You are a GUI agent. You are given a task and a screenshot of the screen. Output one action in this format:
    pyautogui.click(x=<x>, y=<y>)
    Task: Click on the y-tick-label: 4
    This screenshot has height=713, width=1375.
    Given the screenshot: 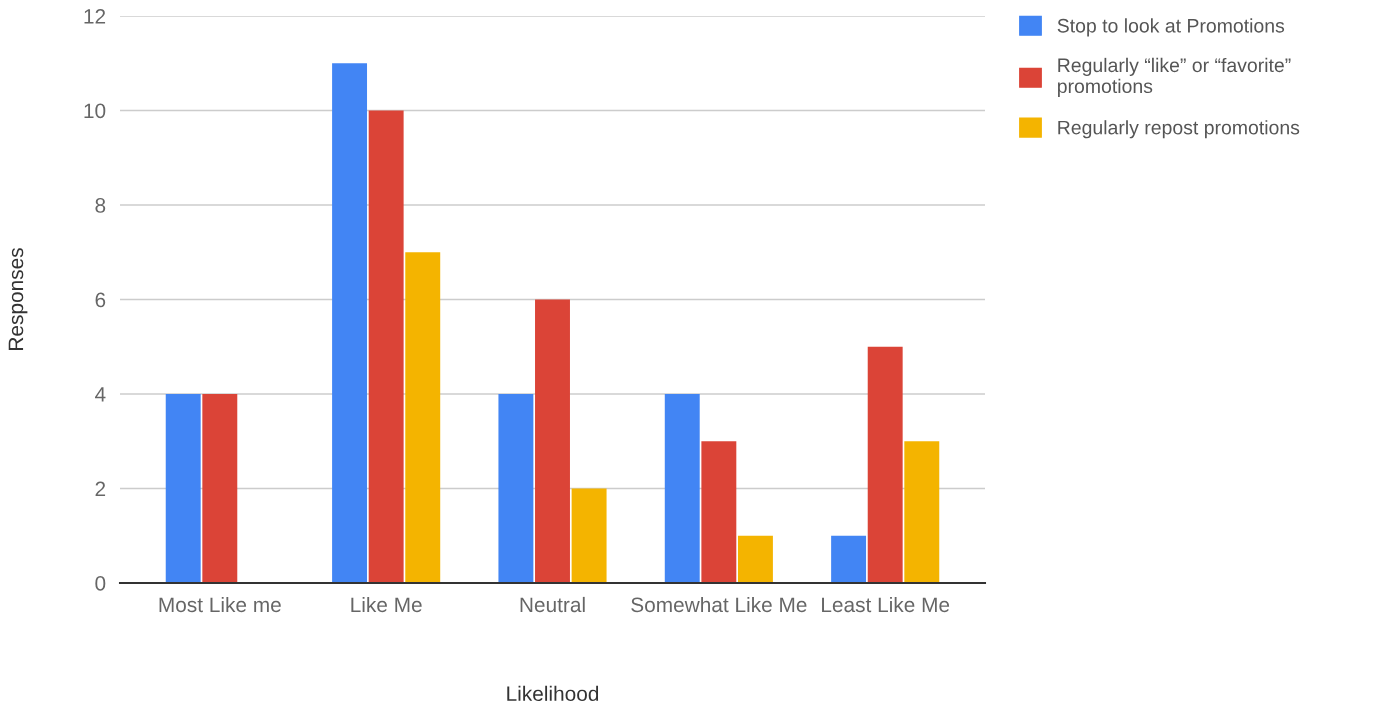 What is the action you would take?
    pyautogui.click(x=100, y=394)
    